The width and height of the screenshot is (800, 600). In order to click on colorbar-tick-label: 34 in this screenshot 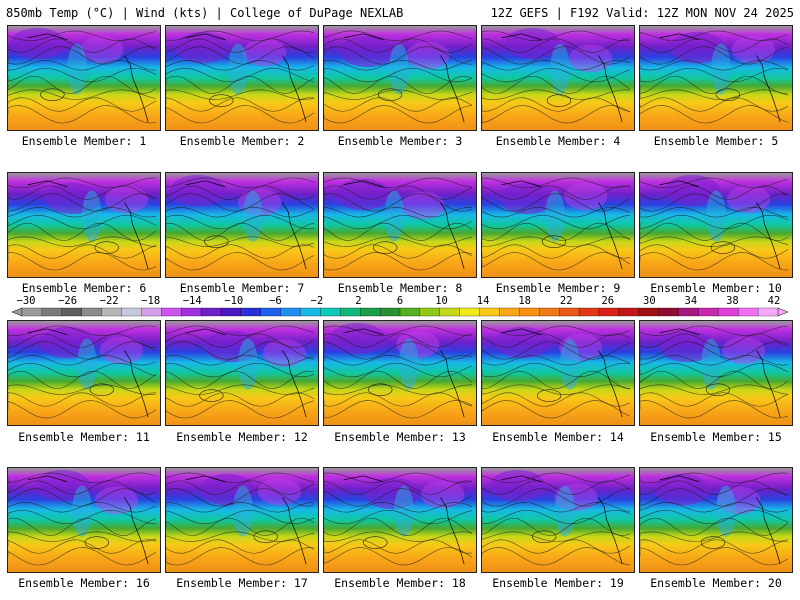, I will do `click(691, 301)`.